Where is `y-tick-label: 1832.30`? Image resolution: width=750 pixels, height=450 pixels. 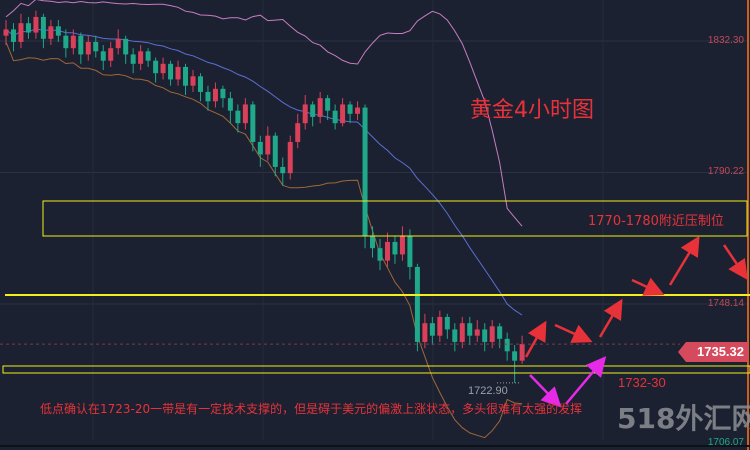
y-tick-label: 1832.30 is located at coordinates (725, 40).